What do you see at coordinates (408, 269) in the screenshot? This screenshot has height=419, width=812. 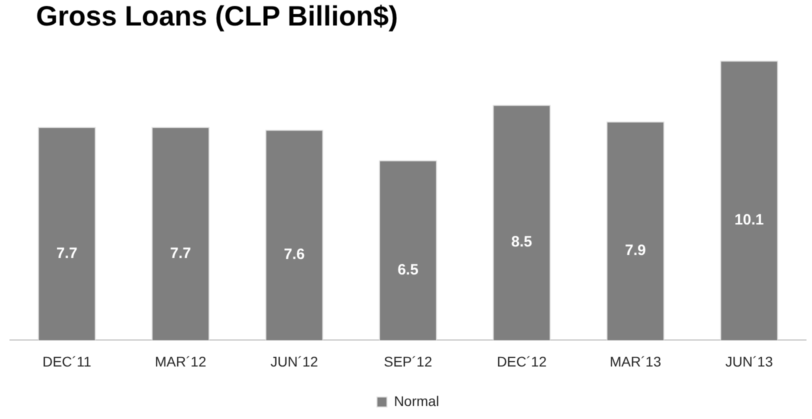 I see `data-label: 6.5` at bounding box center [408, 269].